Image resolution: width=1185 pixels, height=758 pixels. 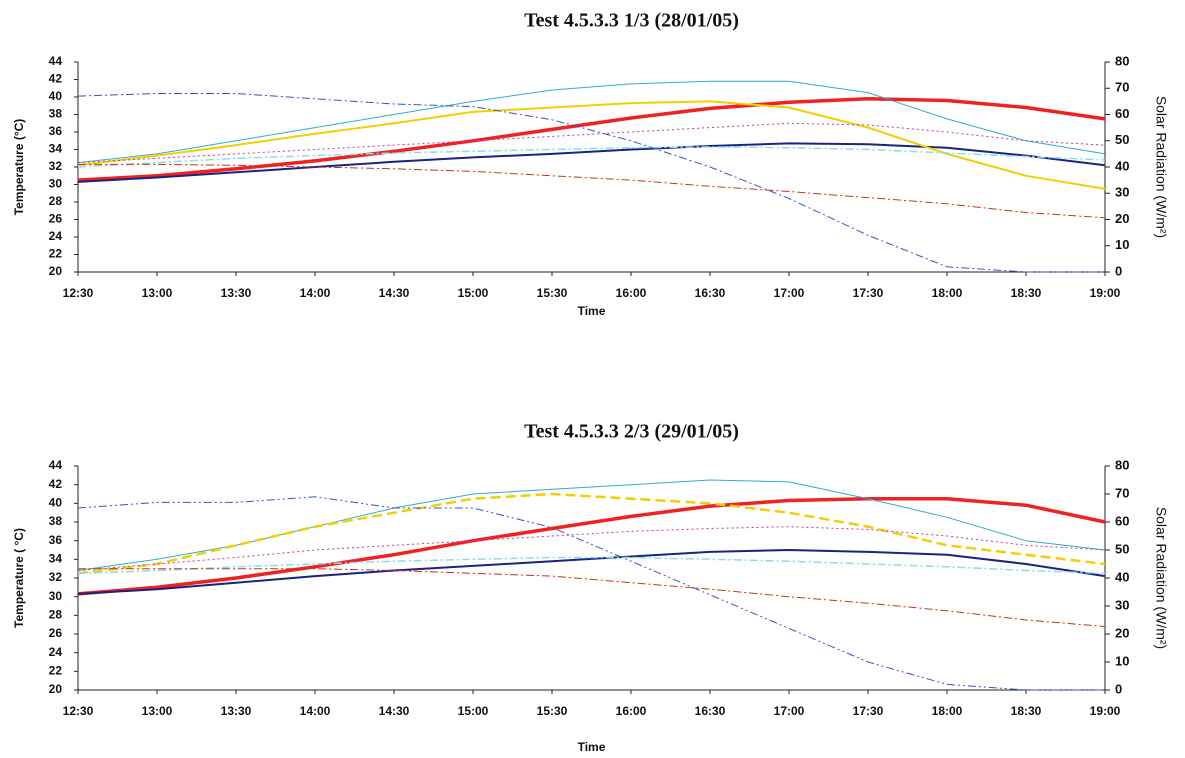 I want to click on y-axis-label: Temperature (°C), so click(x=19, y=167).